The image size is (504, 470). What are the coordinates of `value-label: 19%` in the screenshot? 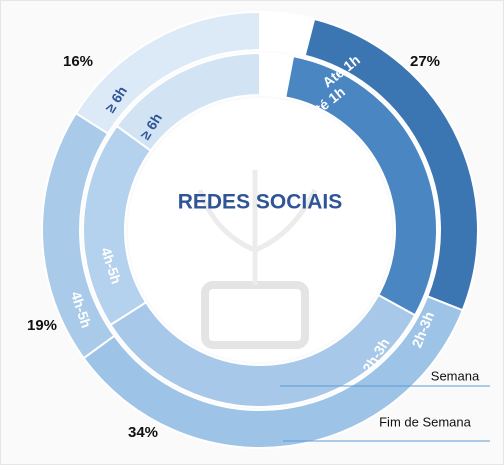 It's located at (42, 325).